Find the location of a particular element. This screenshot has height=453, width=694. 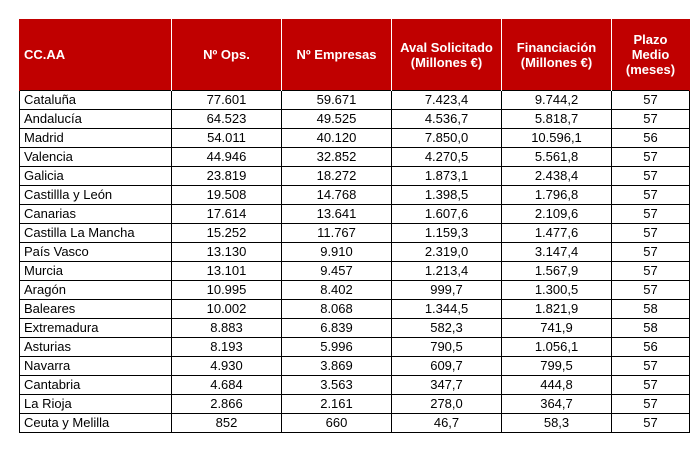

region-cell: Cantabria is located at coordinates (95, 385).